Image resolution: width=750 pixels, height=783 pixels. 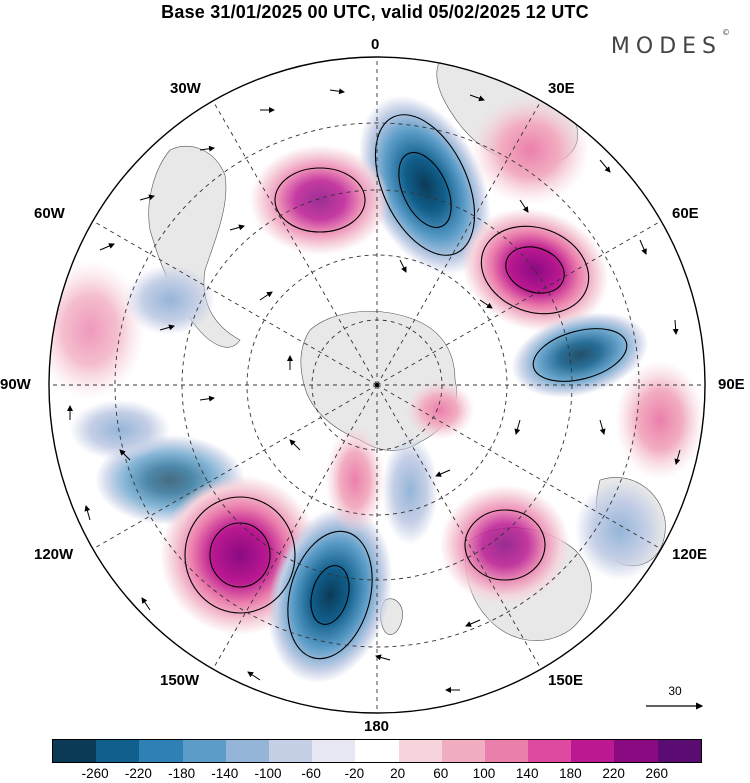 I want to click on brand-logo: MODES©, so click(x=670, y=43).